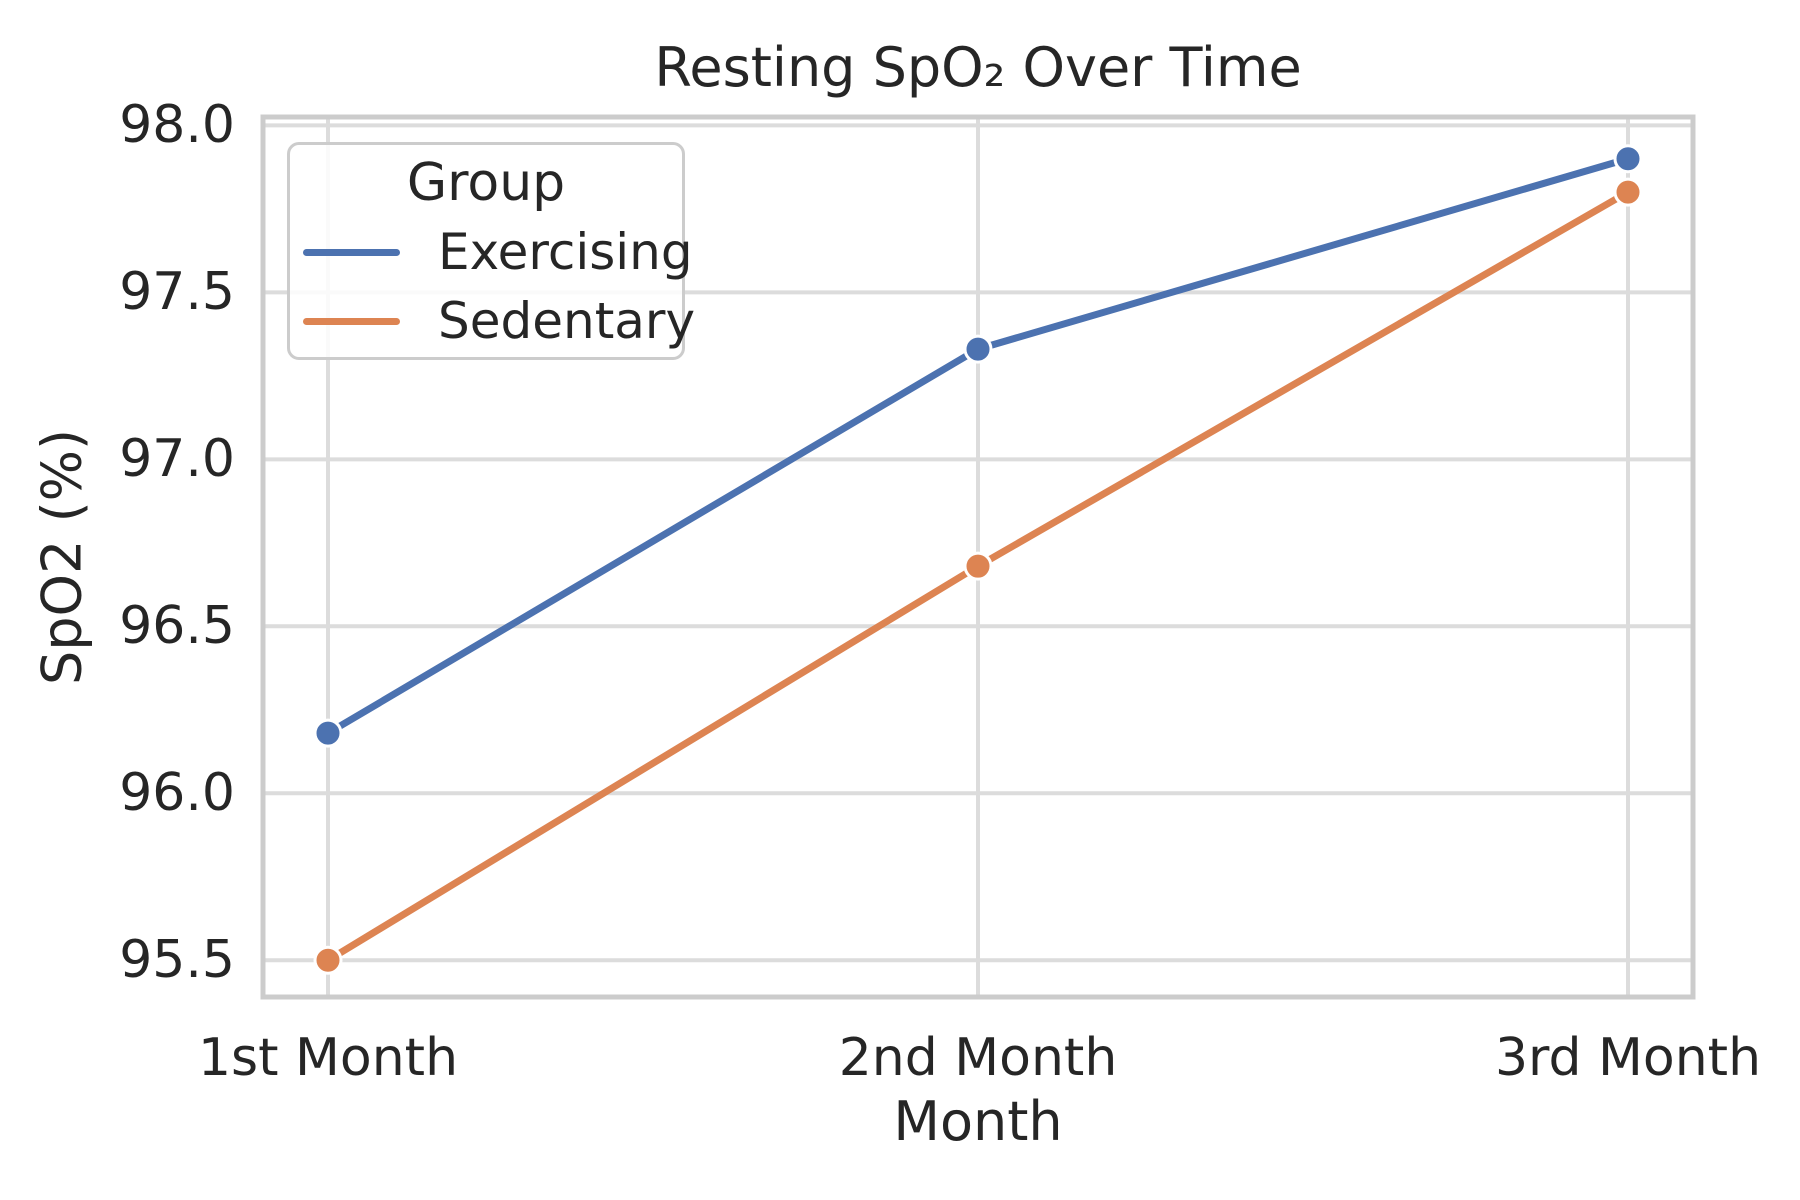 Image resolution: width=1800 pixels, height=1200 pixels. What do you see at coordinates (177, 125) in the screenshot?
I see `y-tick-label: 98.0` at bounding box center [177, 125].